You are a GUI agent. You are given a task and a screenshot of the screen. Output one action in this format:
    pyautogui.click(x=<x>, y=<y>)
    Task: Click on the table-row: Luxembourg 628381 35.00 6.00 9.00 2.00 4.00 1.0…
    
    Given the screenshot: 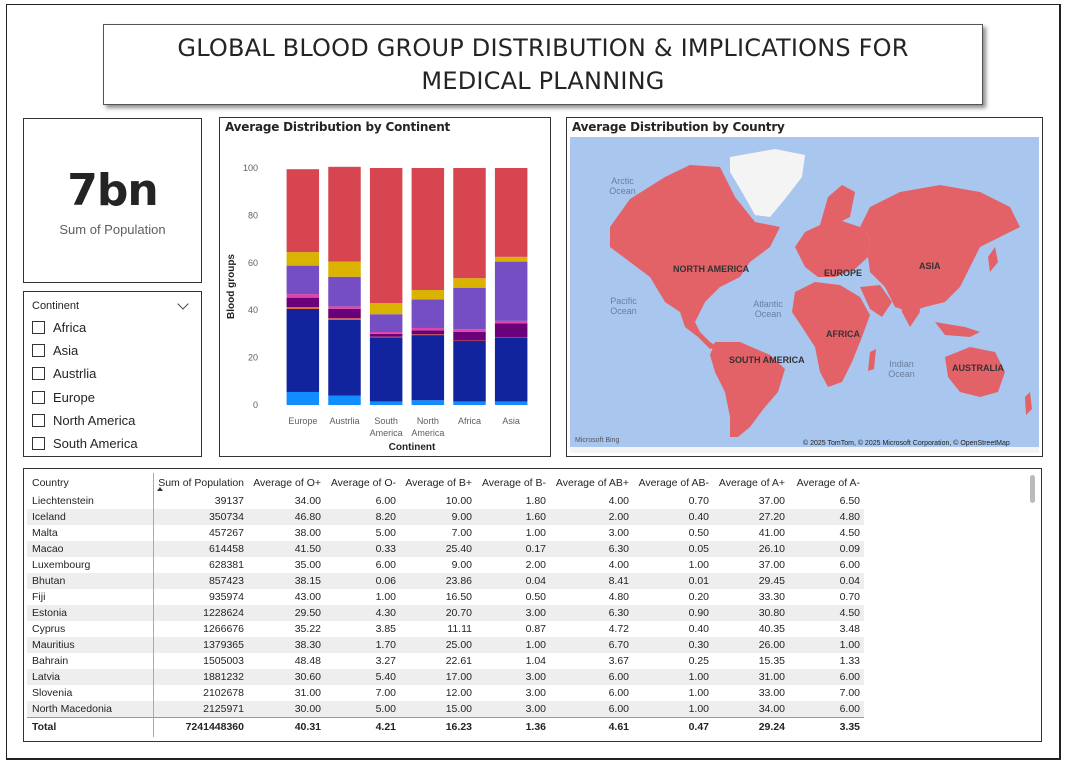 What is the action you would take?
    pyautogui.click(x=445, y=565)
    